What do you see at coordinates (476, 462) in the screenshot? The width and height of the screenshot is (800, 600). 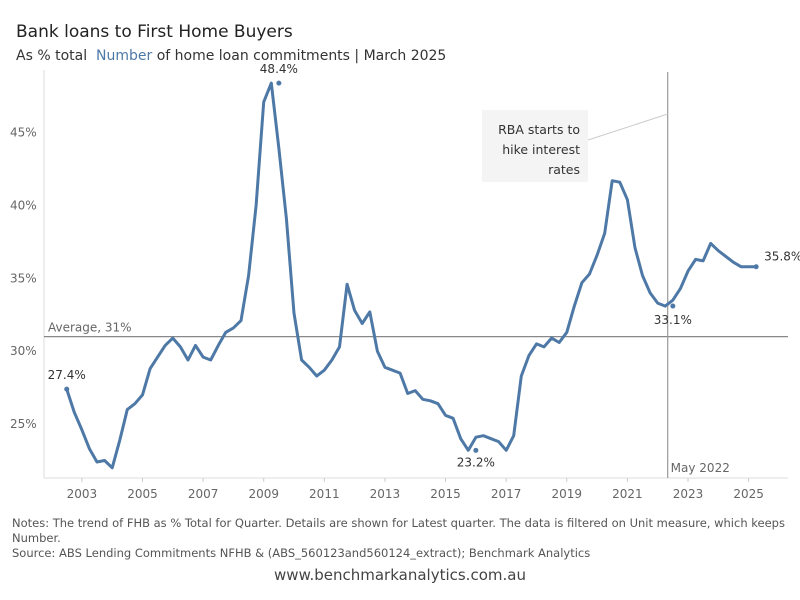 I see `data-label: 23.2%` at bounding box center [476, 462].